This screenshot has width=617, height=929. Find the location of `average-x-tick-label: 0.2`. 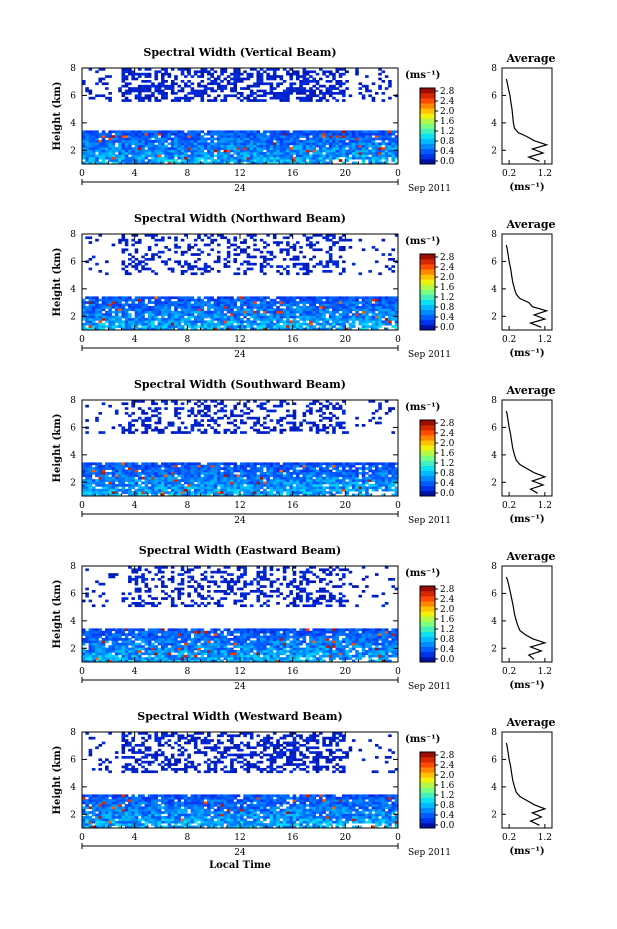

average-x-tick-label: 0.2 is located at coordinates (509, 340).